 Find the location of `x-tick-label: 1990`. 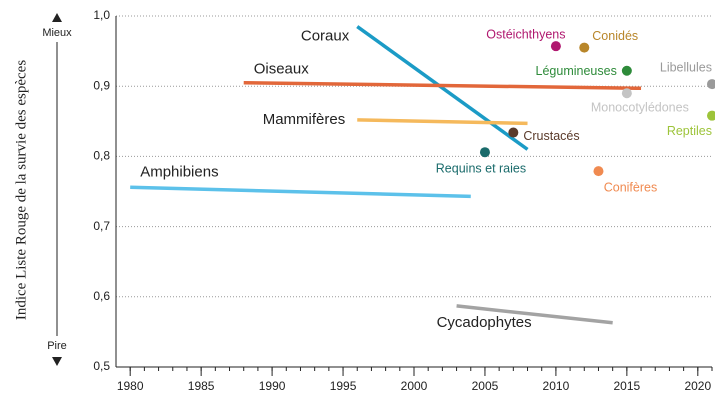

x-tick-label: 1990 is located at coordinates (272, 386).